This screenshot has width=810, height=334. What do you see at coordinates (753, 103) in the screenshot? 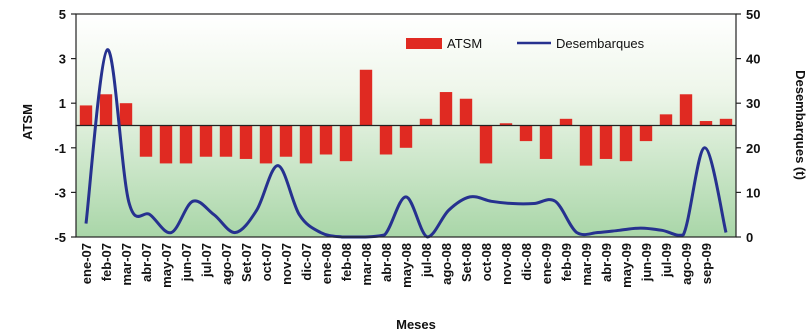
I see `y2-tick-label: 30` at bounding box center [753, 103].